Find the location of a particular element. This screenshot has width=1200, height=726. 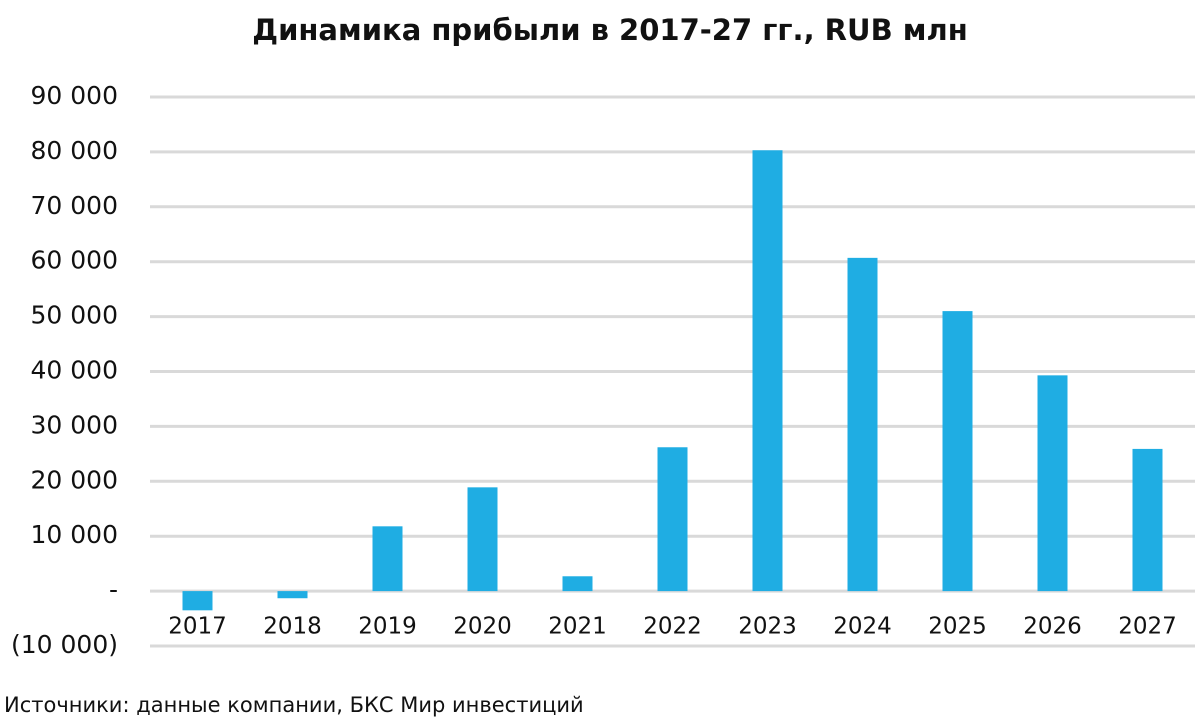

y-tick-label: 50 000 is located at coordinates (74, 315).